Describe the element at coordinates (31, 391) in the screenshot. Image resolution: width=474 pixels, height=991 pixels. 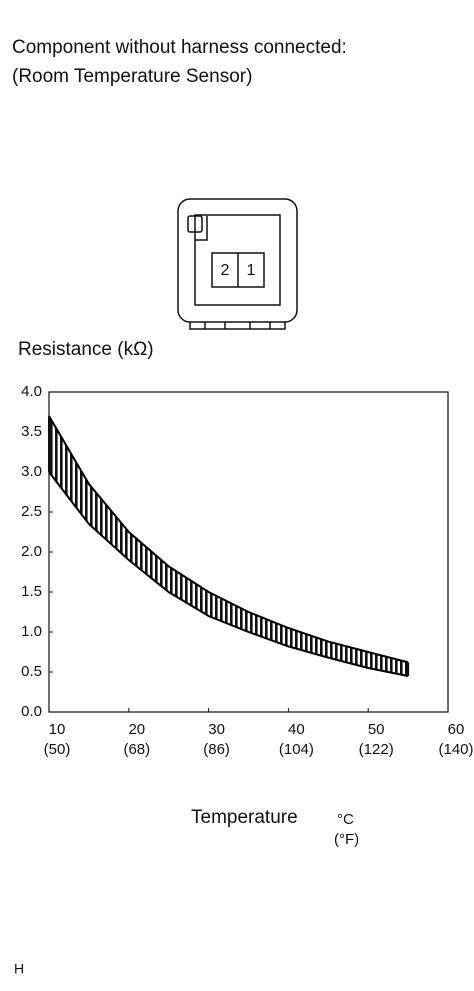
I see `y-tick-label: 4.0` at that location.